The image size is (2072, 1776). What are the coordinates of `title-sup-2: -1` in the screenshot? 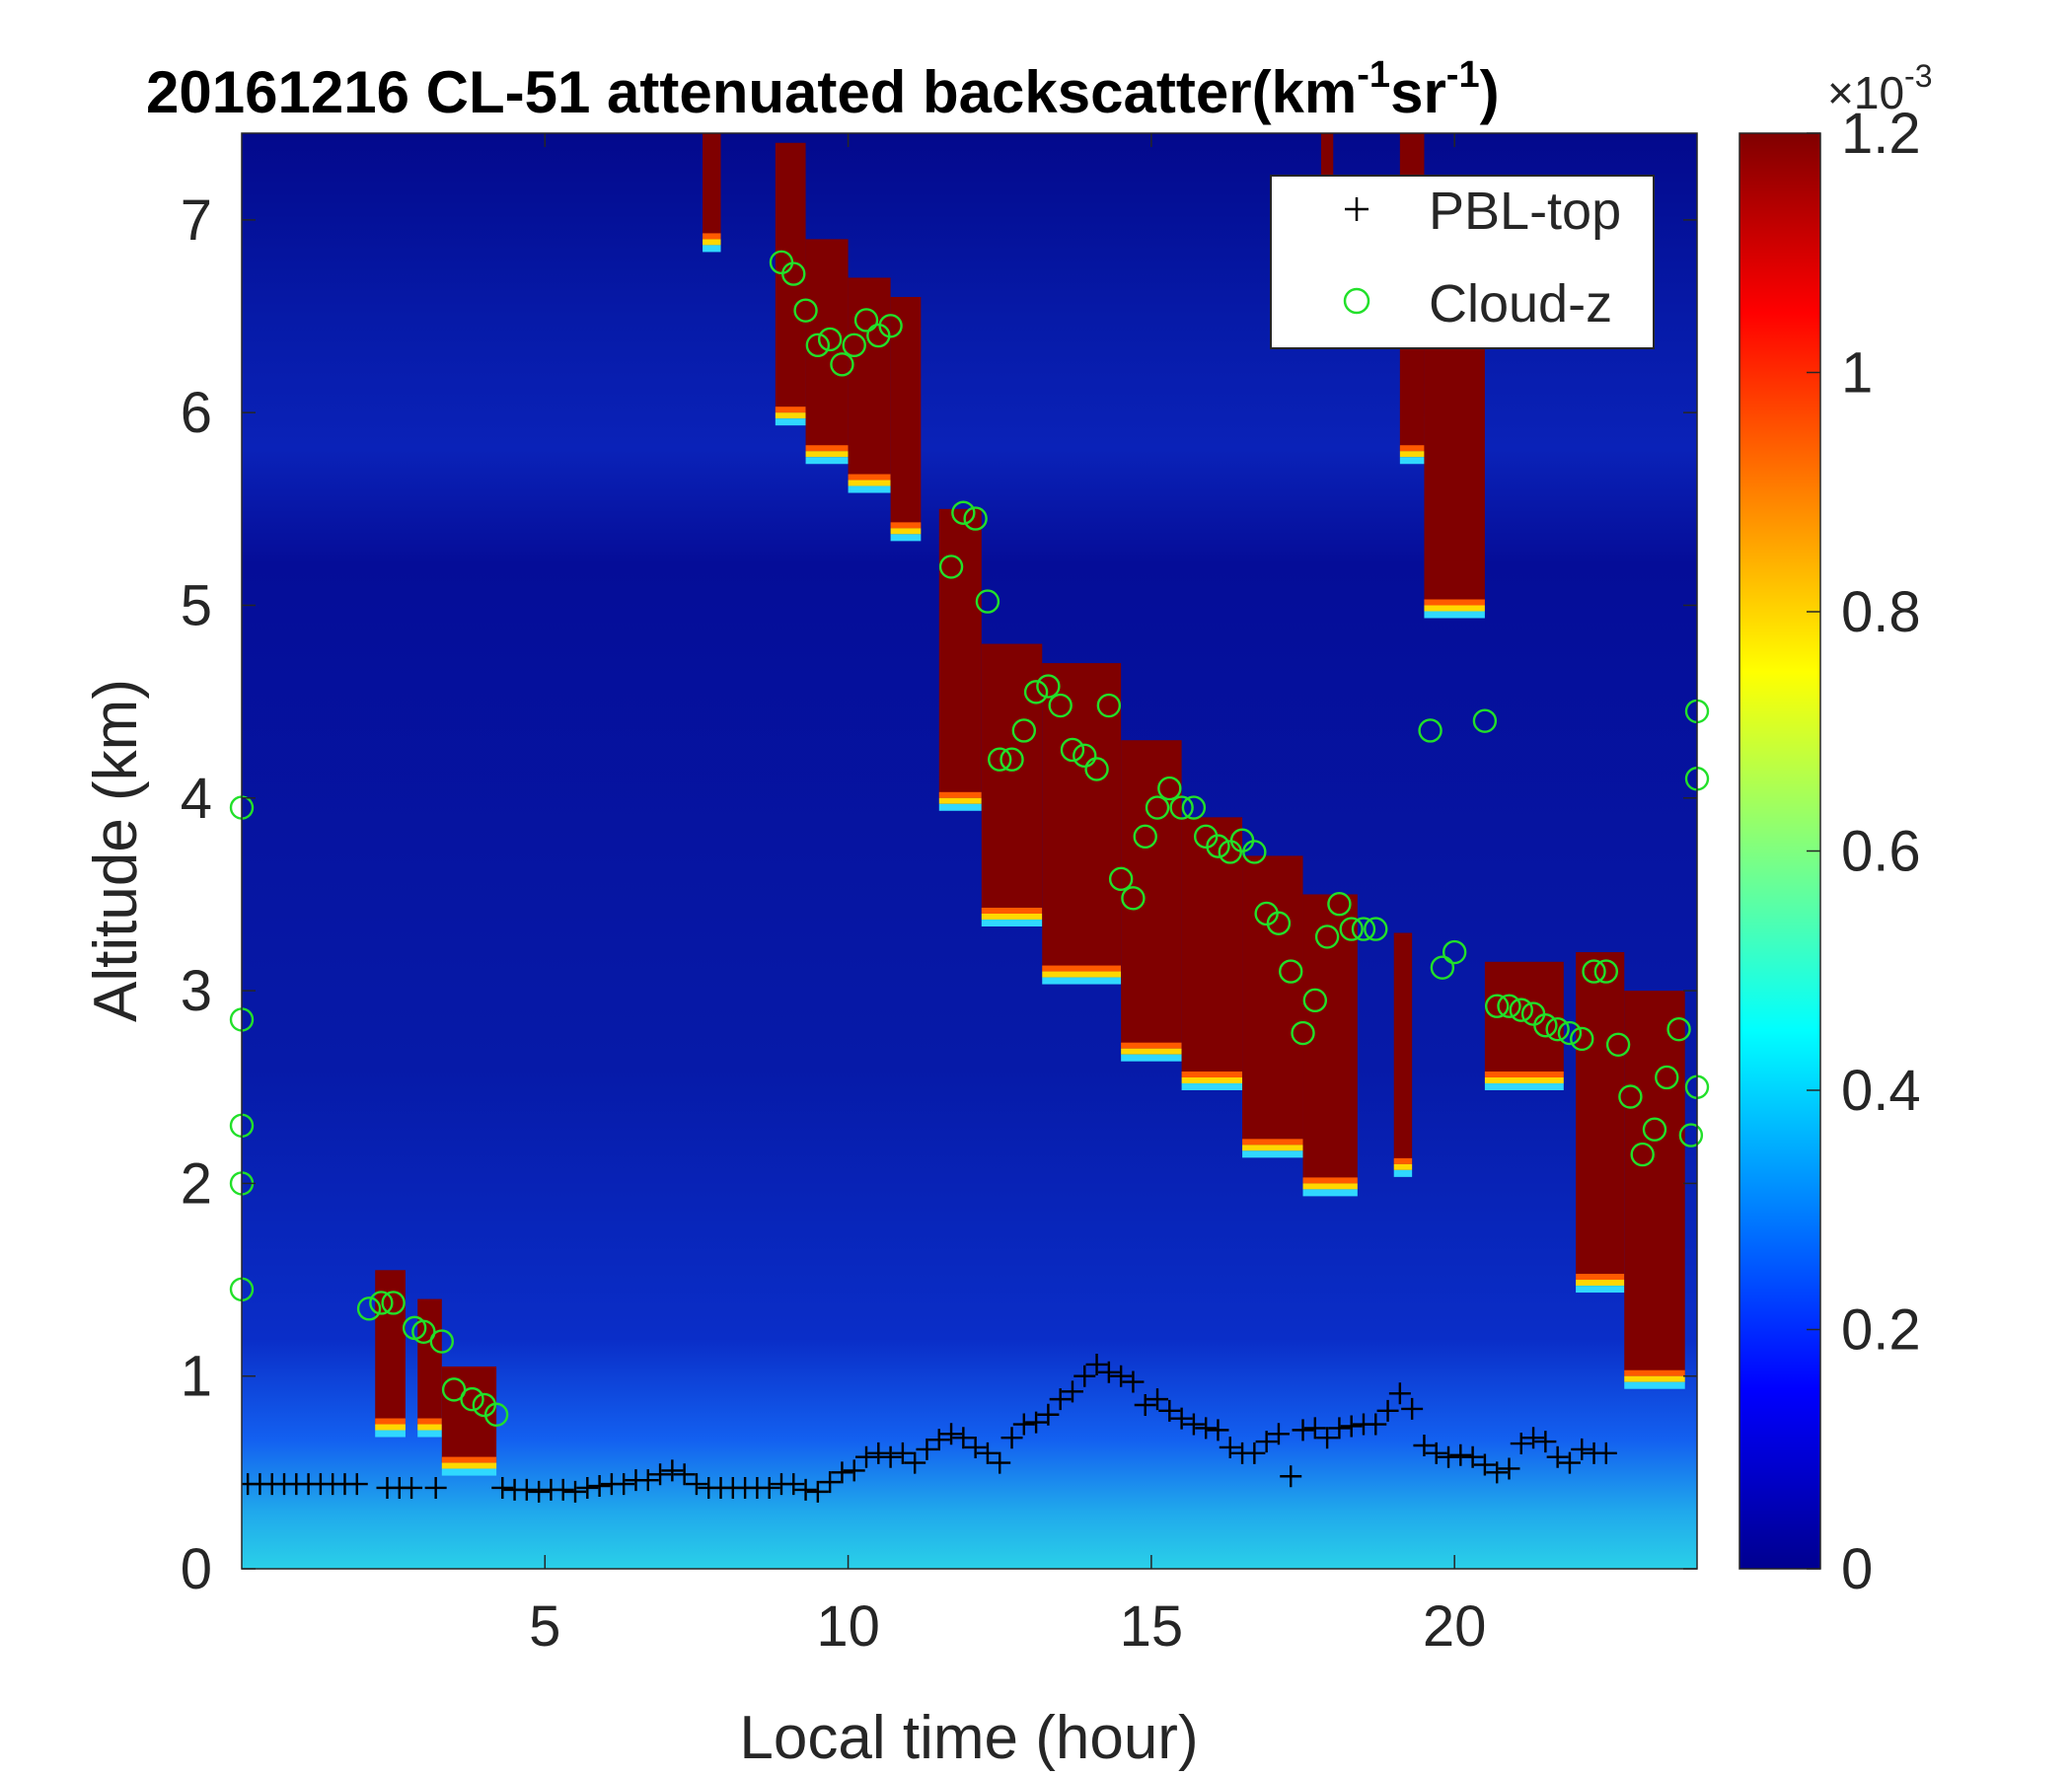 It's located at (1463, 75).